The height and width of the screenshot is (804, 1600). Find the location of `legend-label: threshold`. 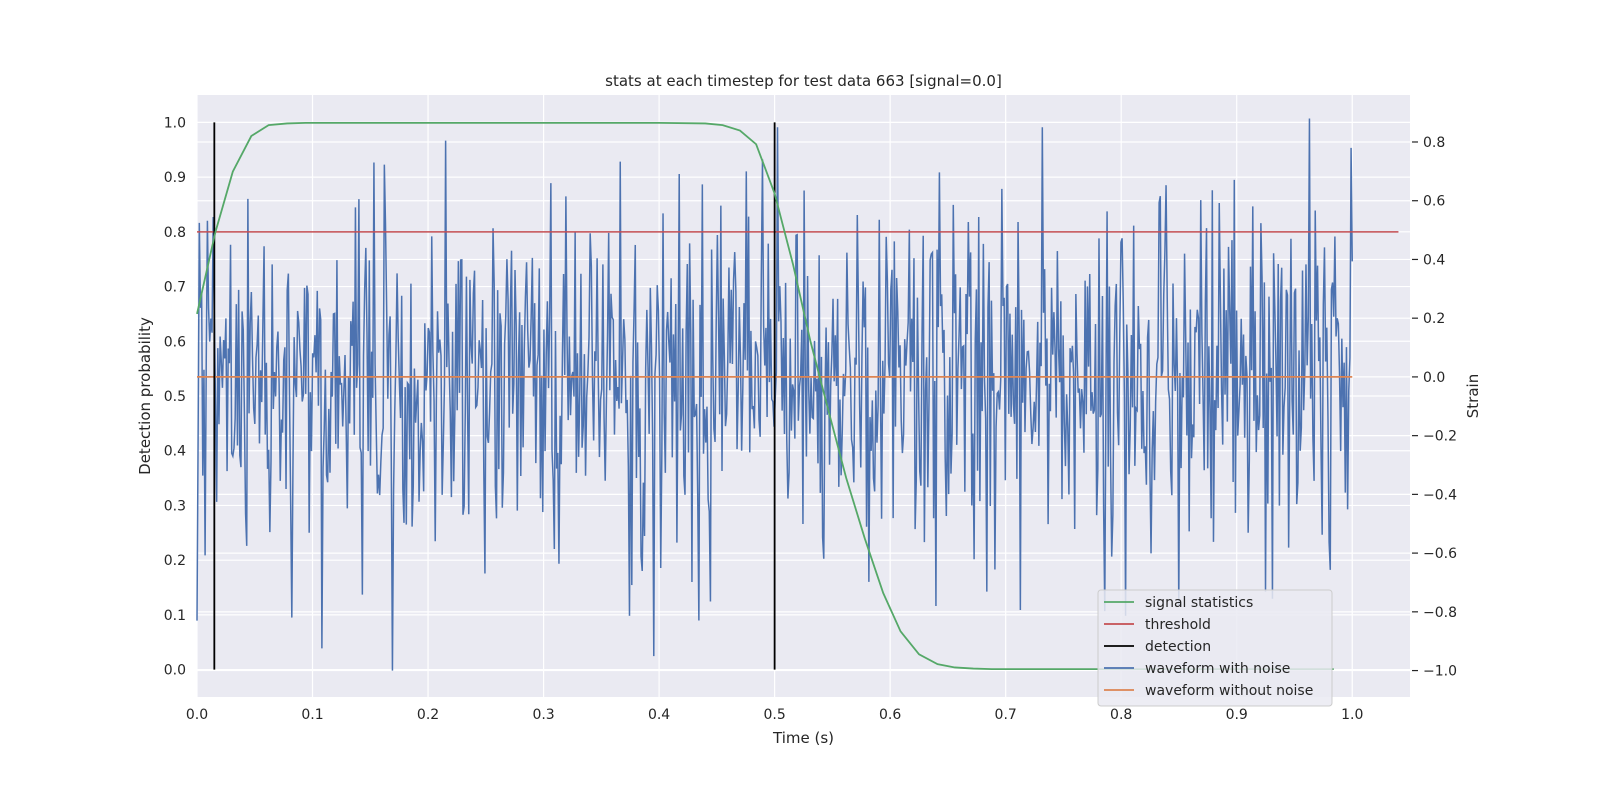

legend-label: threshold is located at coordinates (1178, 625).